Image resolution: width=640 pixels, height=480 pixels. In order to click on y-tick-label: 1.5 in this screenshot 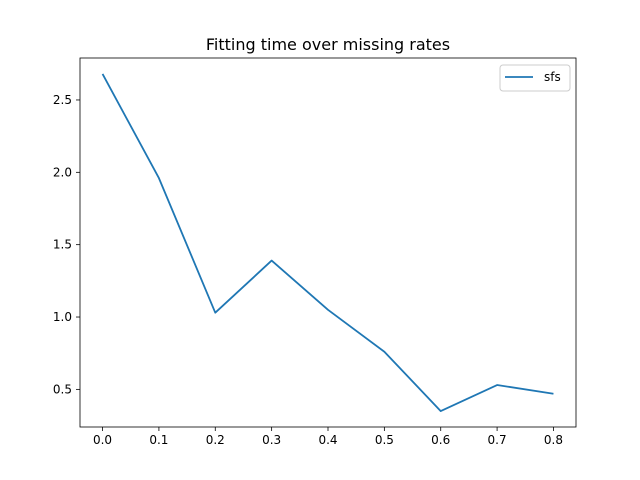, I will do `click(62, 245)`.